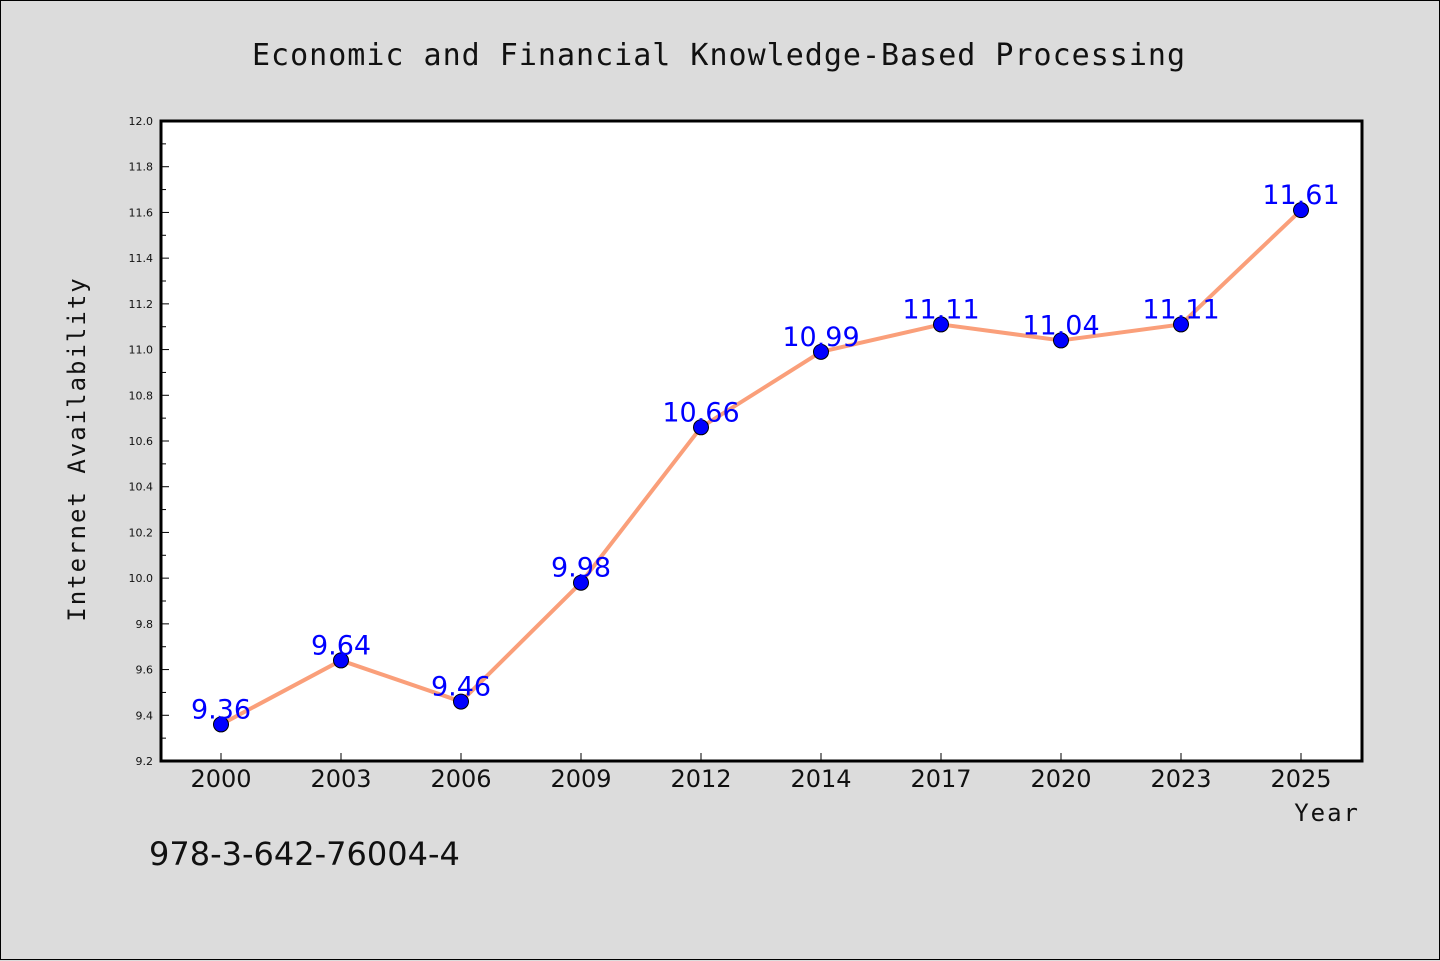  Describe the element at coordinates (221, 709) in the screenshot. I see `data-label: 9.36` at that location.